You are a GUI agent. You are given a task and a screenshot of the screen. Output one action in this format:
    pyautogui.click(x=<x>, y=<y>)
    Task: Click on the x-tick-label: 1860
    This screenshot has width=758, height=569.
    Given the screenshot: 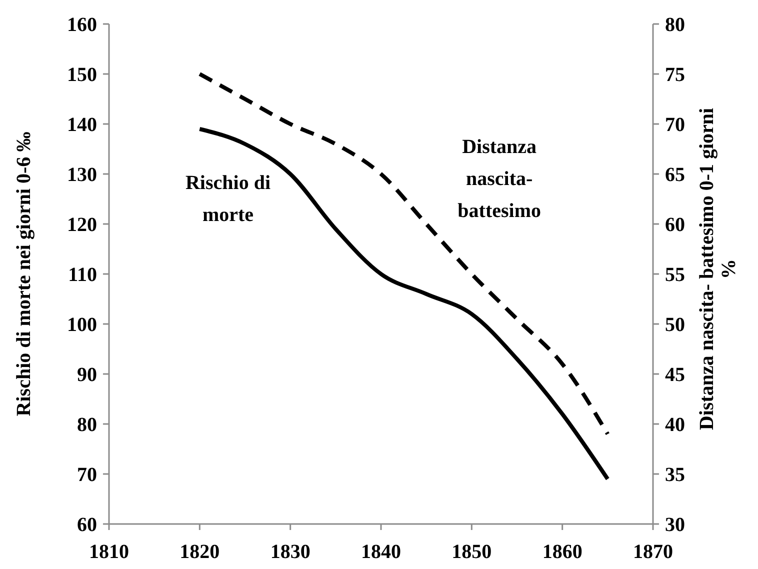 What is the action you would take?
    pyautogui.click(x=562, y=552)
    